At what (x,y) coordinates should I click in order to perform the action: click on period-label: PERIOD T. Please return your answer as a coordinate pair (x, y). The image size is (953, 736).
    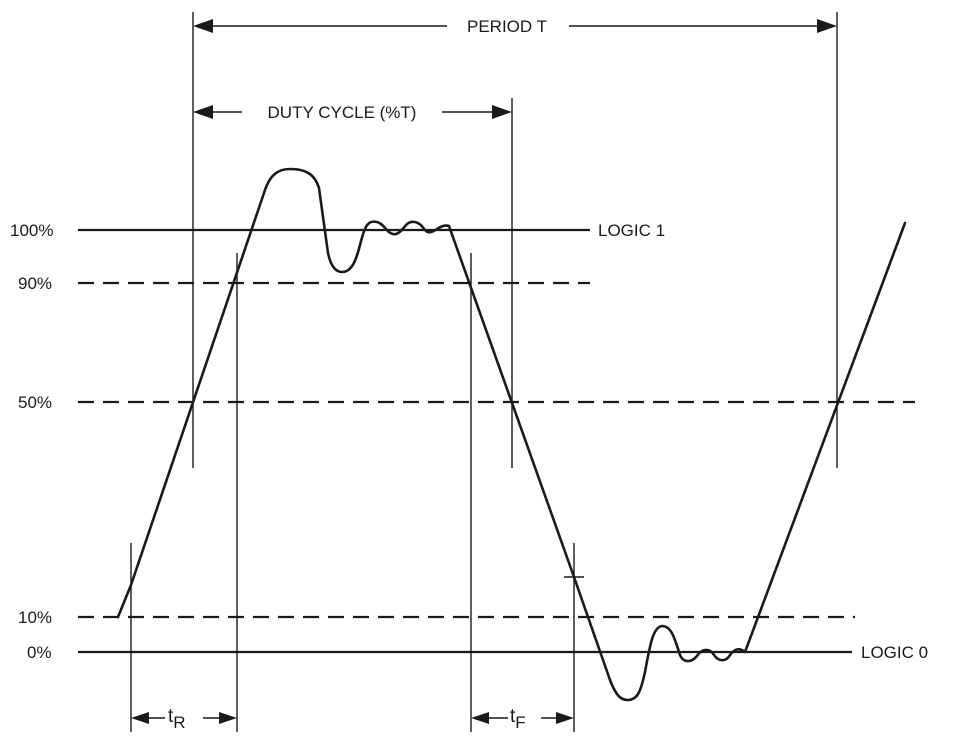
    Looking at the image, I should click on (507, 26).